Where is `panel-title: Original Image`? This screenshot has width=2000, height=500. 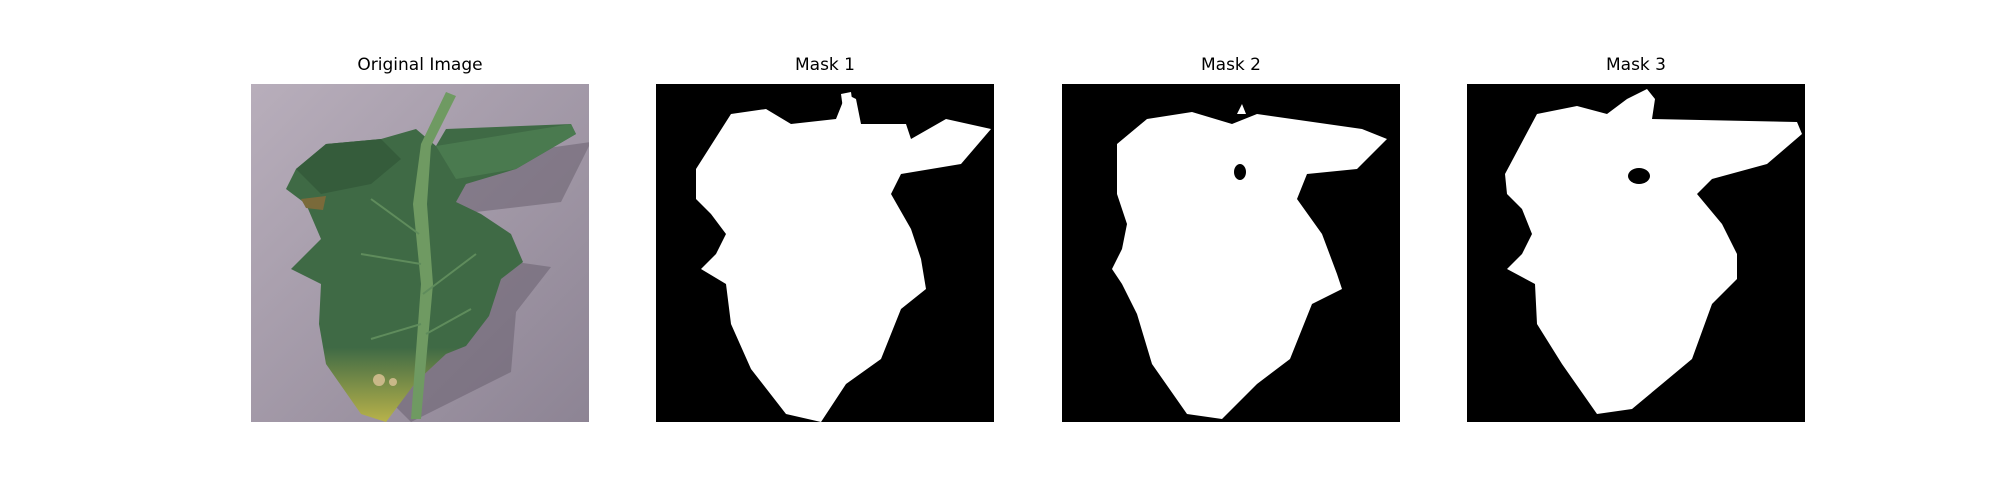 panel-title: Original Image is located at coordinates (420, 65).